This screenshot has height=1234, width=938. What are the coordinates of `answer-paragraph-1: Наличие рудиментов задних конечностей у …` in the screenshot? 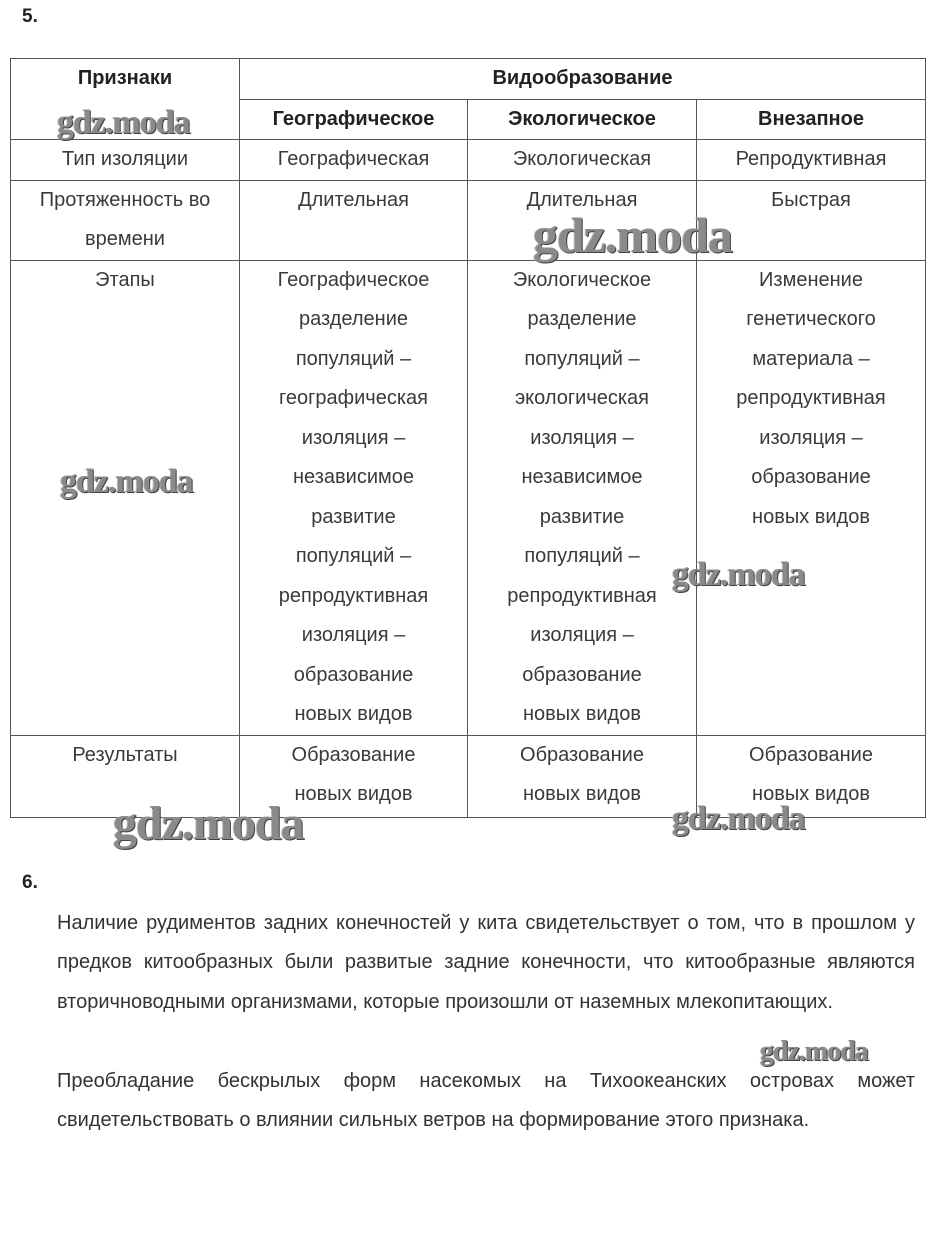 It's located at (486, 962).